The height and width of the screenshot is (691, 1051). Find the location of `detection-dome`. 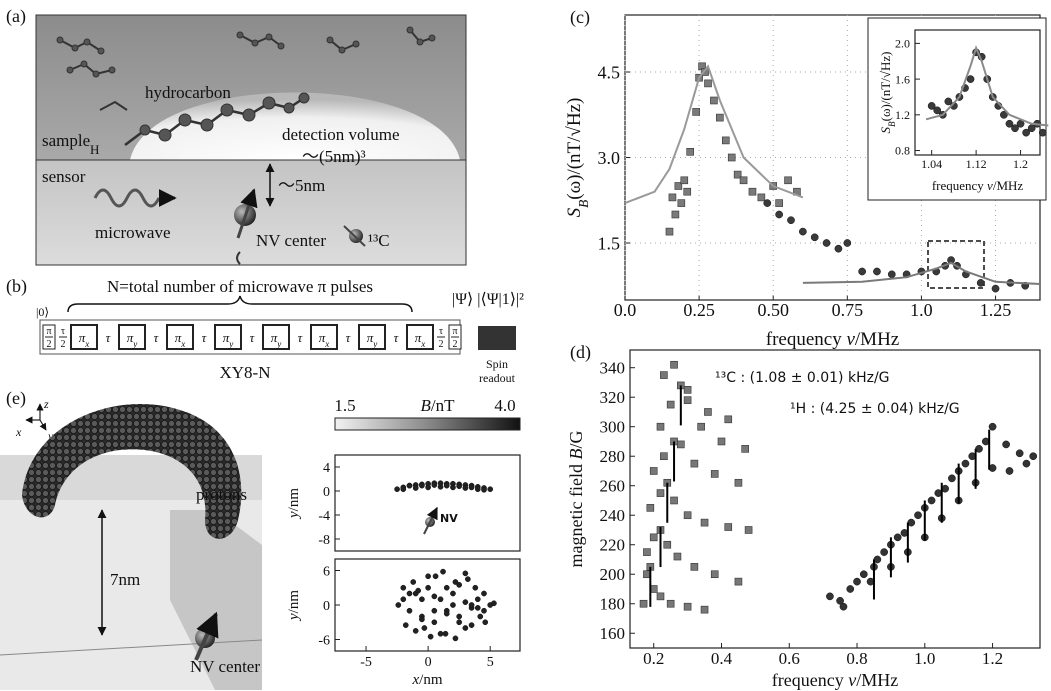

detection-dome is located at coordinates (295, 126).